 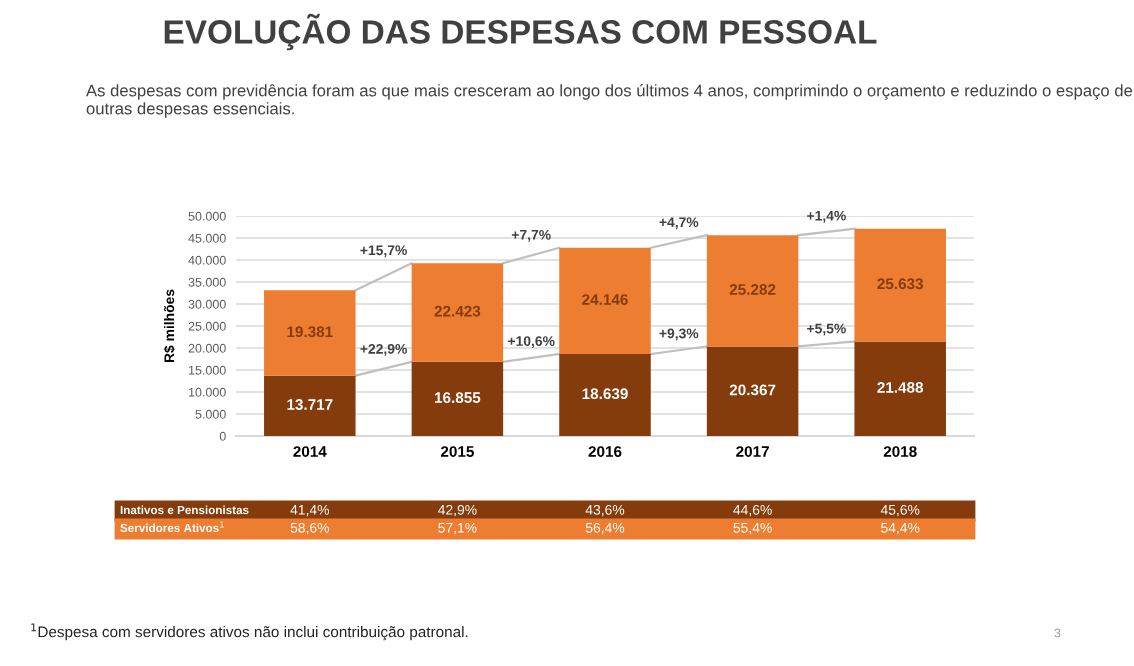 I want to click on chart-subtitle: As despesas com previdência foram as que mais cresceram ao longo dos últimos 4 anos, comprimindo o orçamento e reduzindo o espaço de outras despesas essenciais., so click(x=609, y=101).